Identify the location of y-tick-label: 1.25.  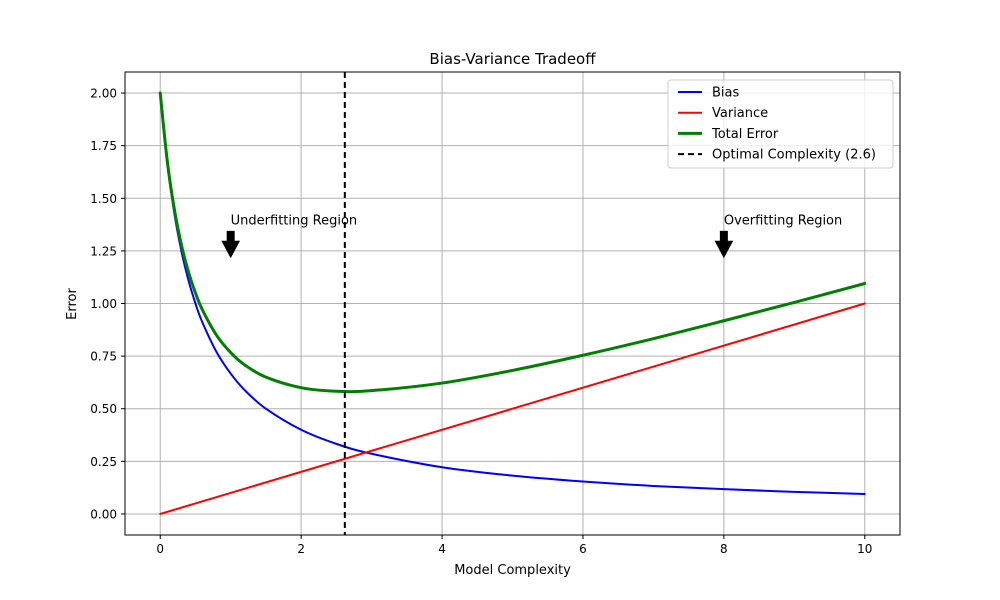
(103, 251).